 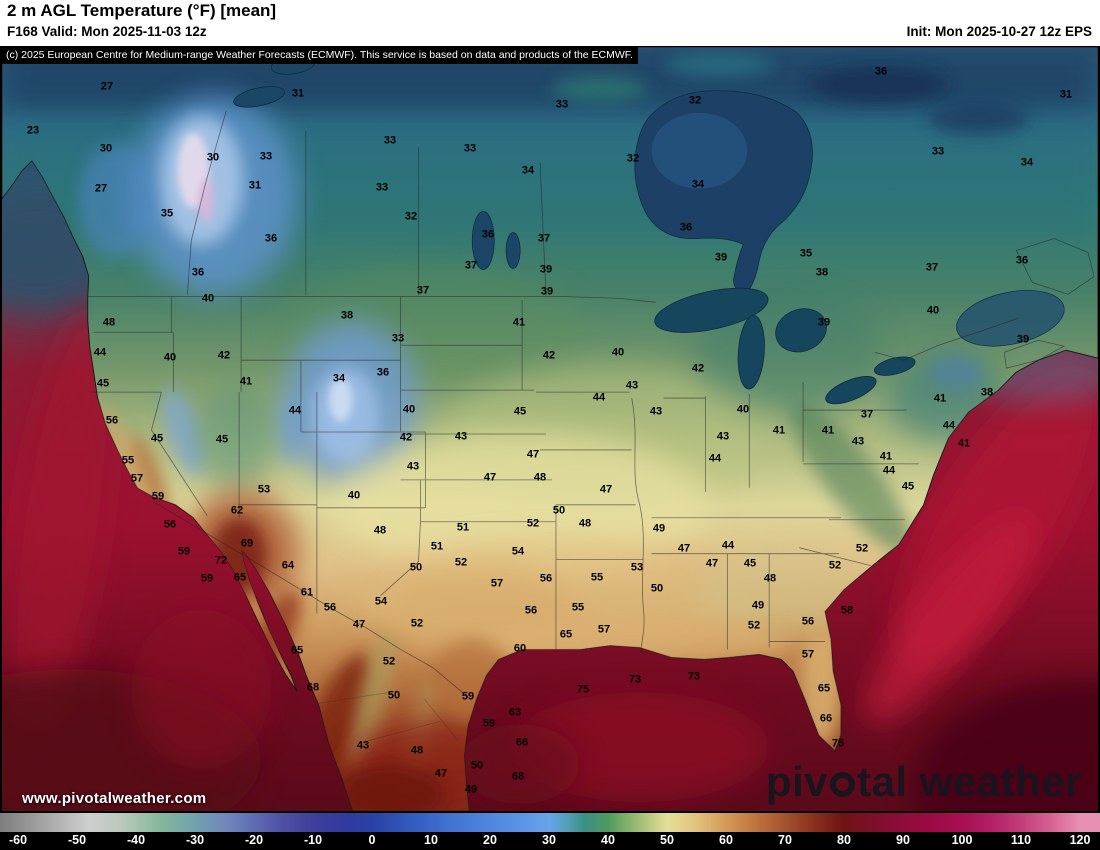 I want to click on colorbar-tick: 10, so click(x=431, y=840).